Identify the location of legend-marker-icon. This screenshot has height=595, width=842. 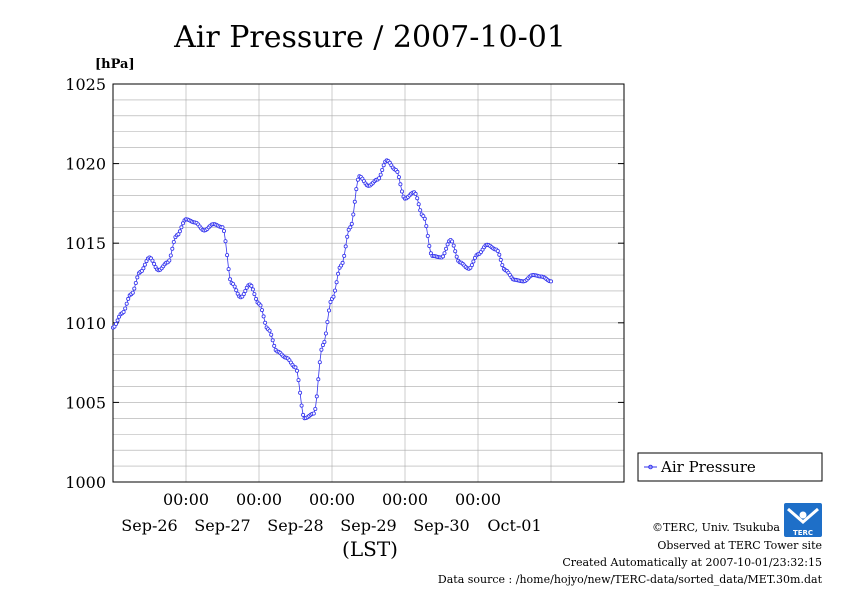
(650, 467).